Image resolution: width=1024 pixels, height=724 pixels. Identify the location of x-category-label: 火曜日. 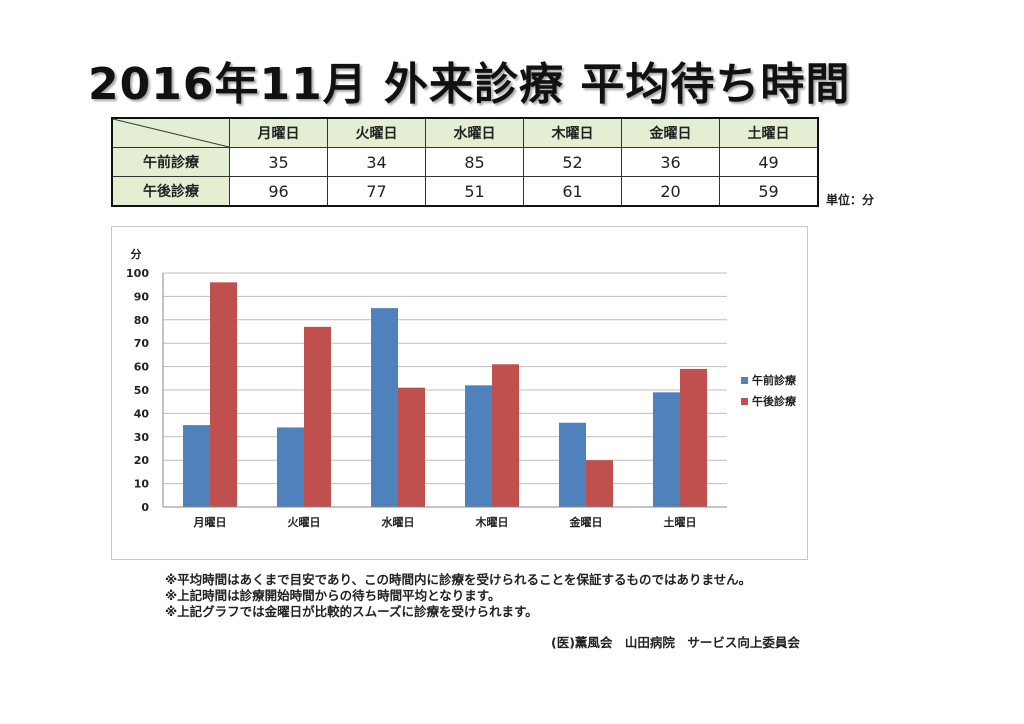
(304, 522).